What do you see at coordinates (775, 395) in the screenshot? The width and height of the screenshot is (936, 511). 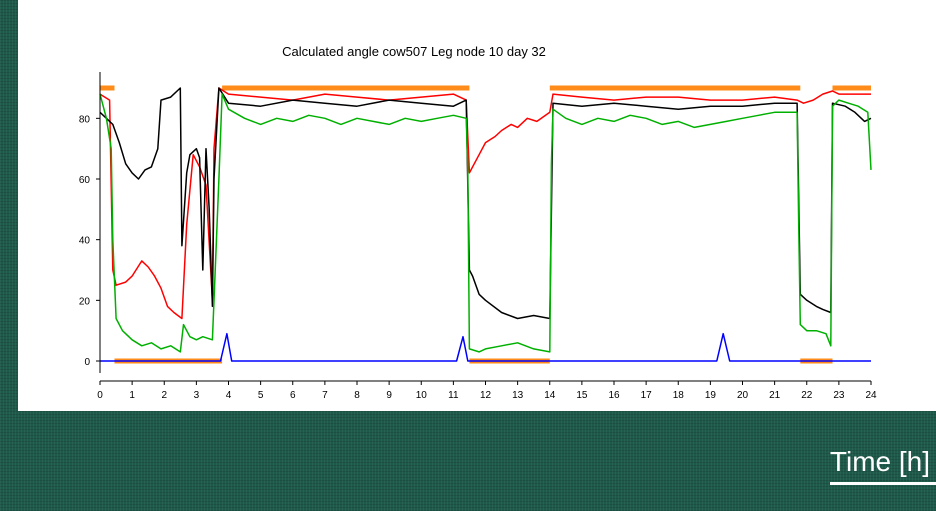 I see `x-tick-label-21: 21` at bounding box center [775, 395].